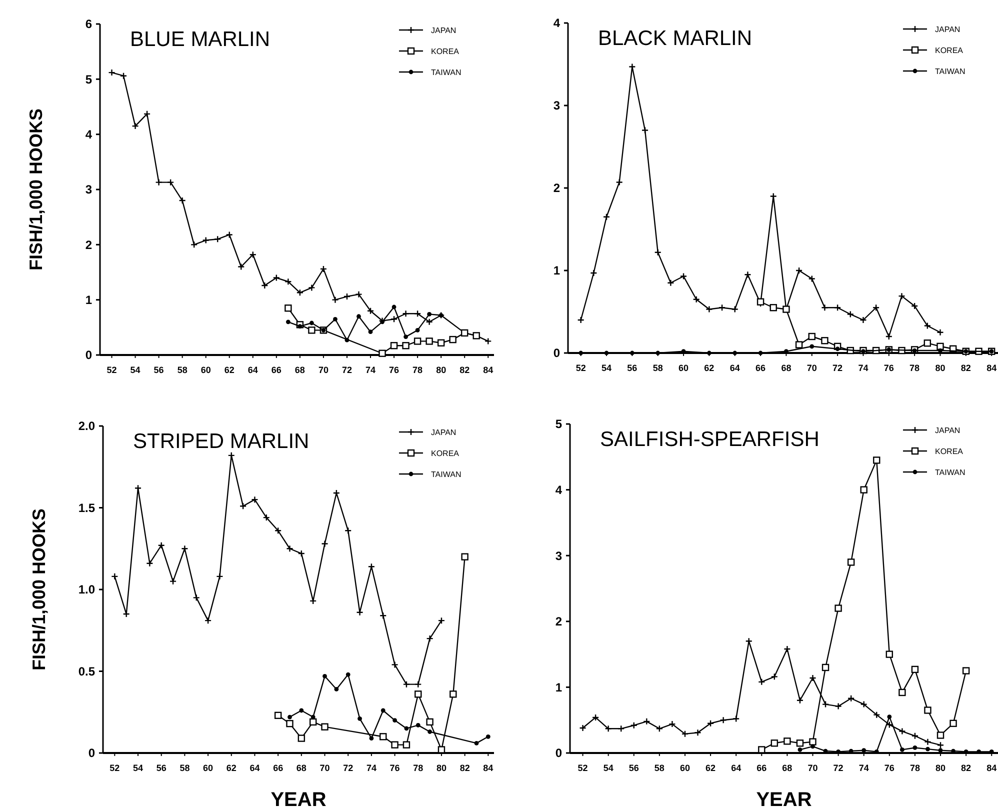 The width and height of the screenshot is (998, 812). What do you see at coordinates (87, 426) in the screenshot?
I see `y-tick-label: 2.0` at bounding box center [87, 426].